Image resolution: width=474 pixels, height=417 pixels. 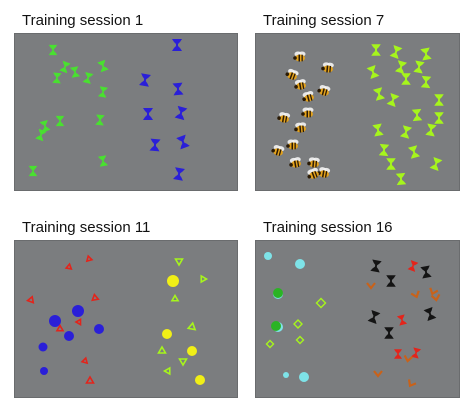 I want to click on panel-session-11-canvas, so click(x=117, y=319).